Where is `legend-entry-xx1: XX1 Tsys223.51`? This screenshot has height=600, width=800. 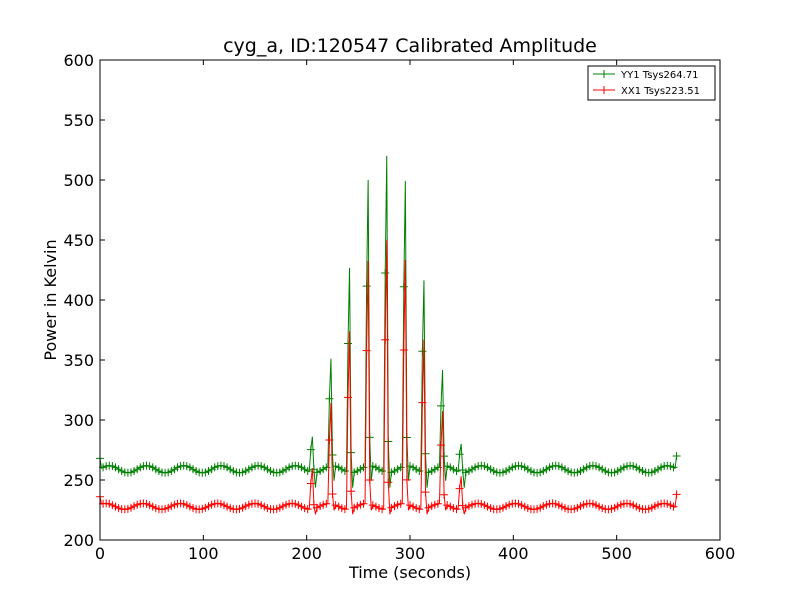 legend-entry-xx1: XX1 Tsys223.51 is located at coordinates (646, 91).